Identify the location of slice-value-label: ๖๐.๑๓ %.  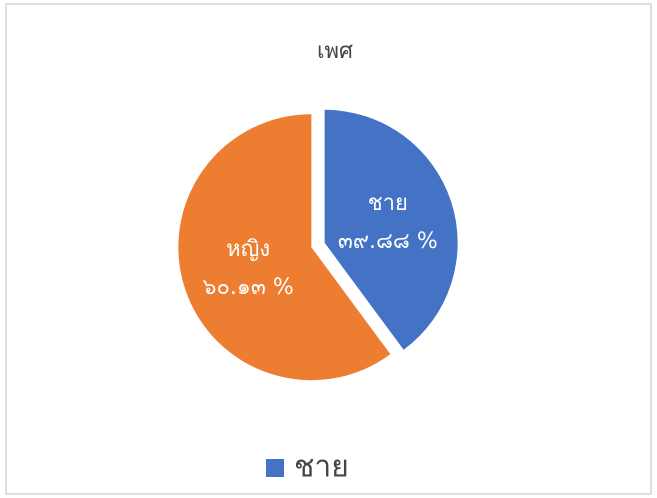
(248, 287).